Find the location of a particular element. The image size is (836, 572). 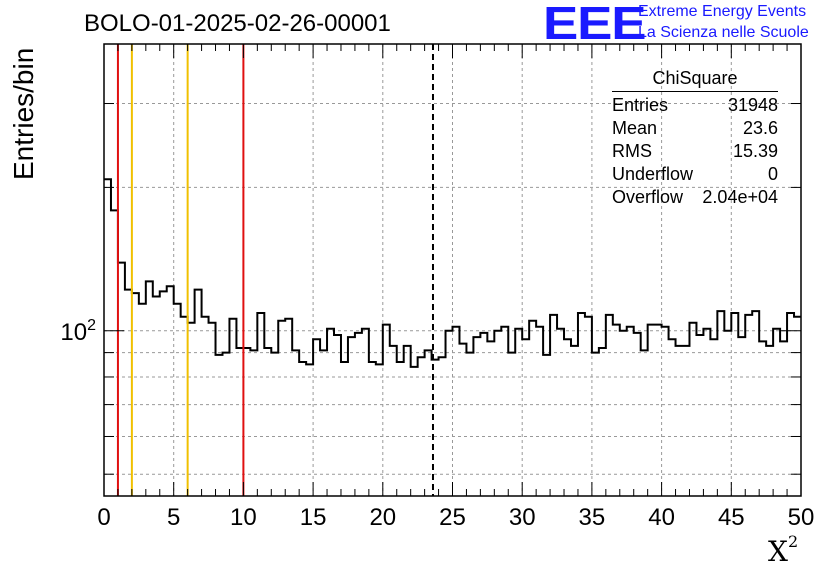

y-tick-label: 102 is located at coordinates (78, 331).